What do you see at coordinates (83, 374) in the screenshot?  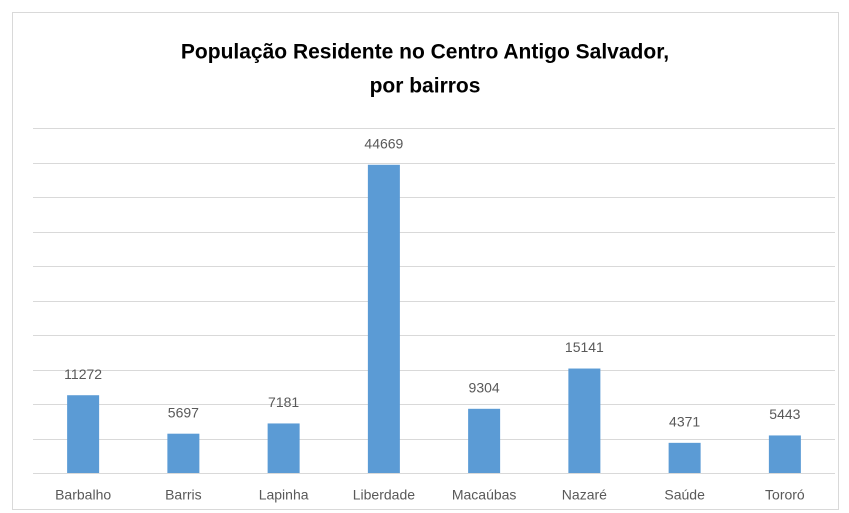 I see `data-label: 11272` at bounding box center [83, 374].